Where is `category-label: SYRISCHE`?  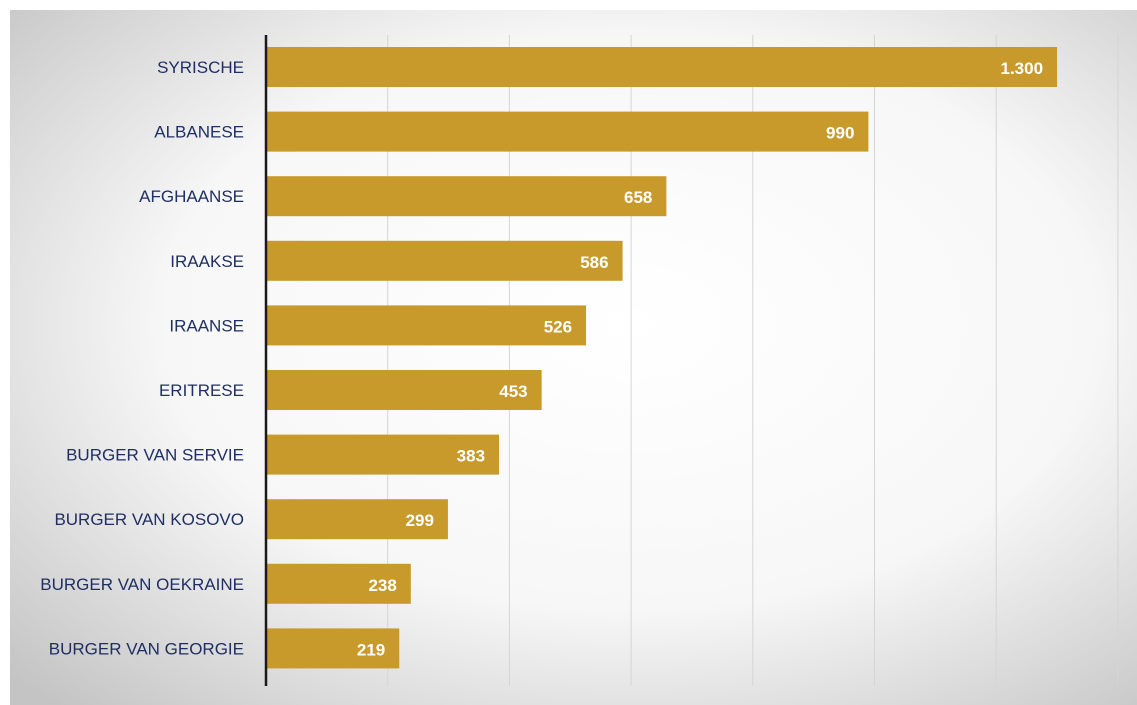 category-label: SYRISCHE is located at coordinates (200, 67).